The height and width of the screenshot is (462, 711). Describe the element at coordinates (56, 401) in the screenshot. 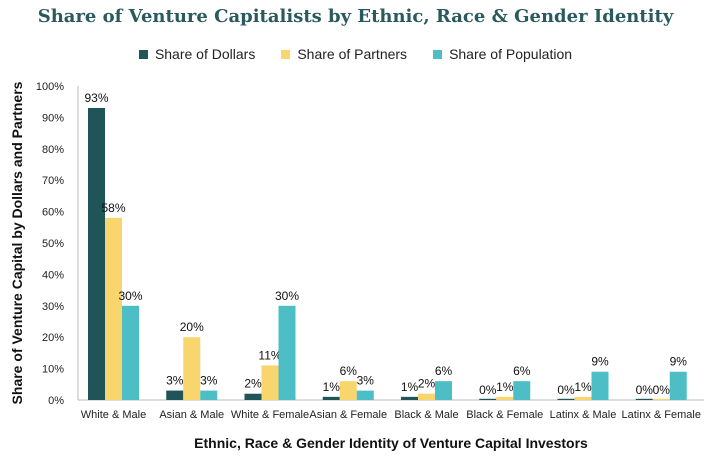

I see `y-tick-label: 0%` at that location.